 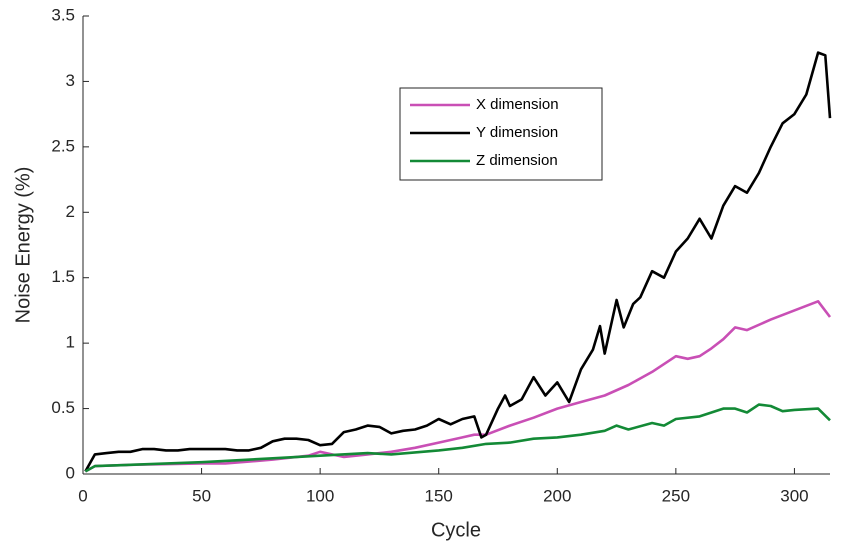 What do you see at coordinates (201, 495) in the screenshot?
I see `x-tick-label: 50` at bounding box center [201, 495].